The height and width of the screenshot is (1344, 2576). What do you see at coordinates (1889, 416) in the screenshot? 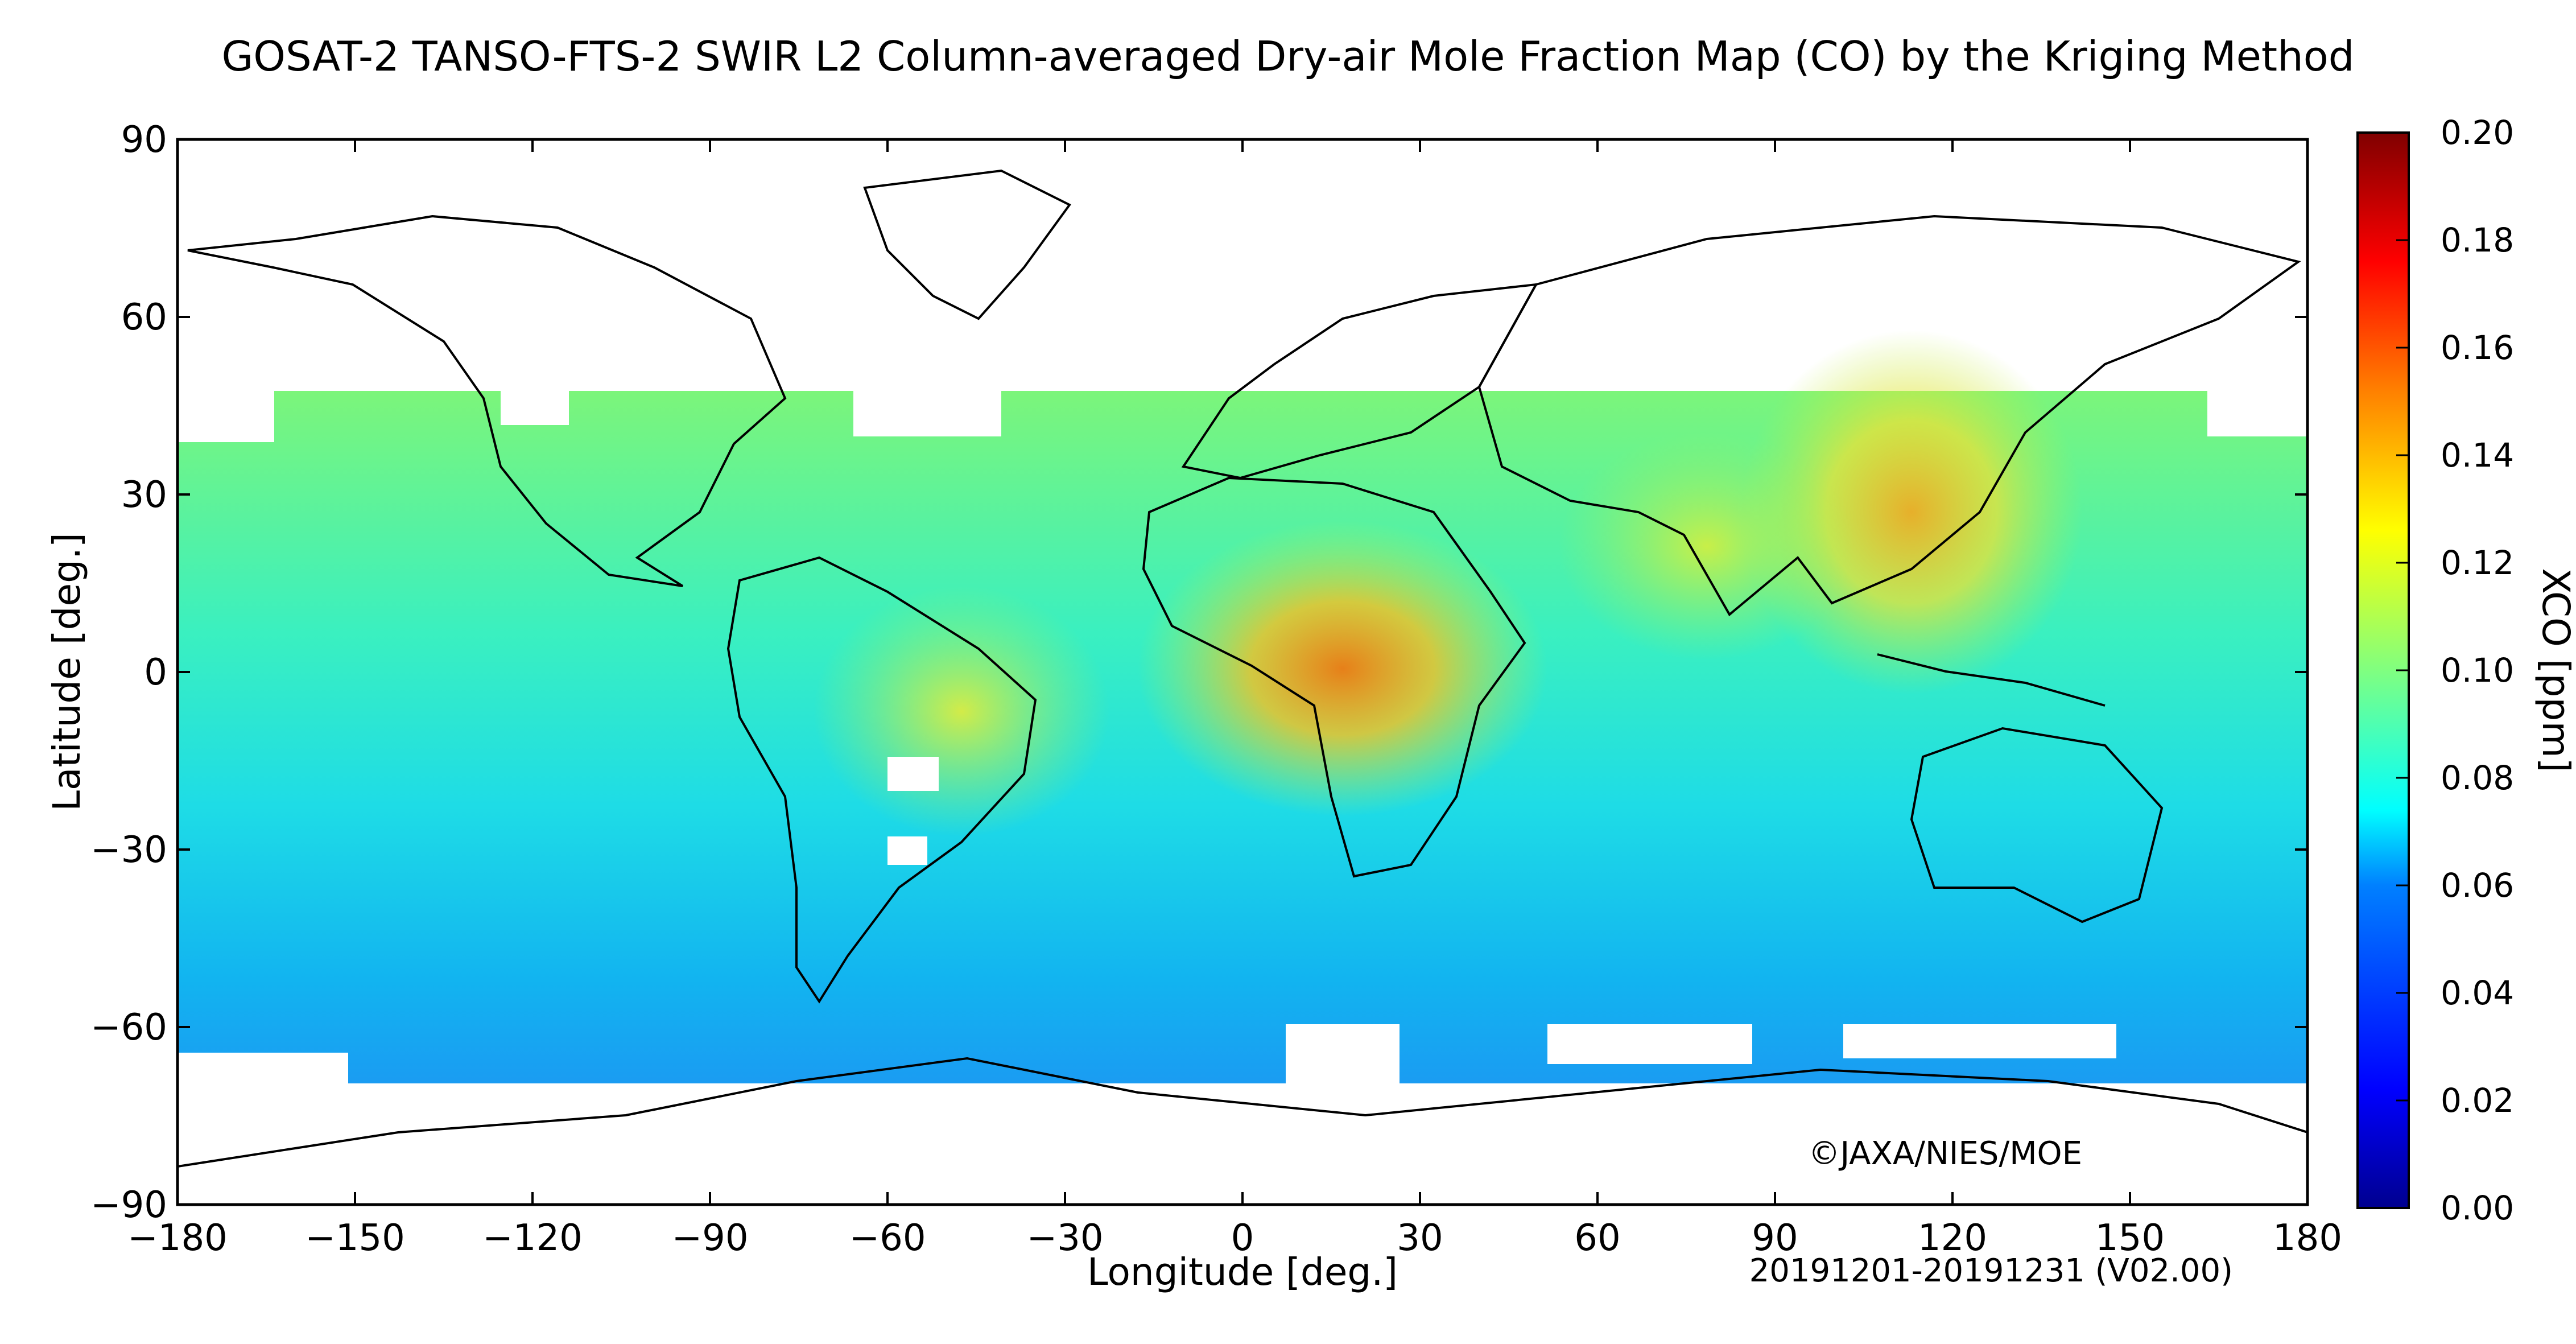
I see `coast-asia` at bounding box center [1889, 416].